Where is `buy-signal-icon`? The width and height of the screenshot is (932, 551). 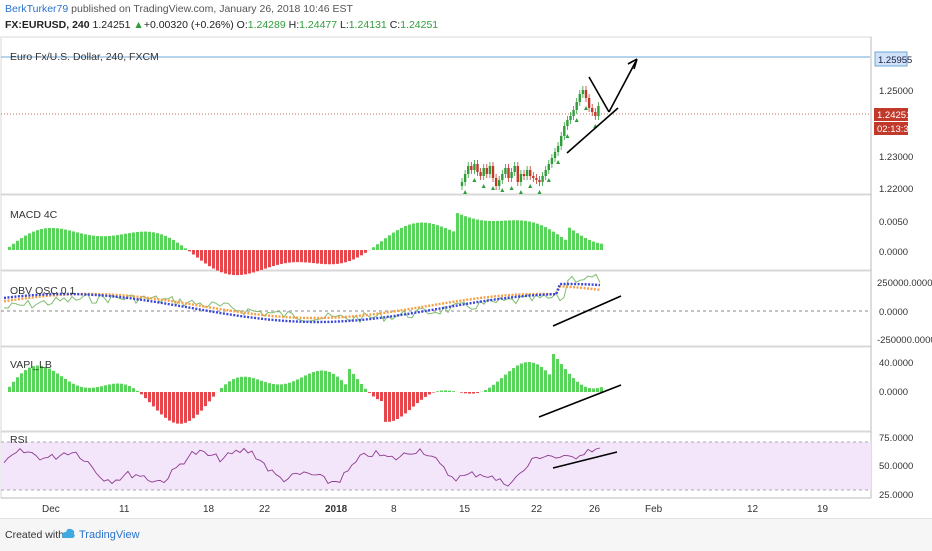
buy-signal-icon is located at coordinates (502, 190).